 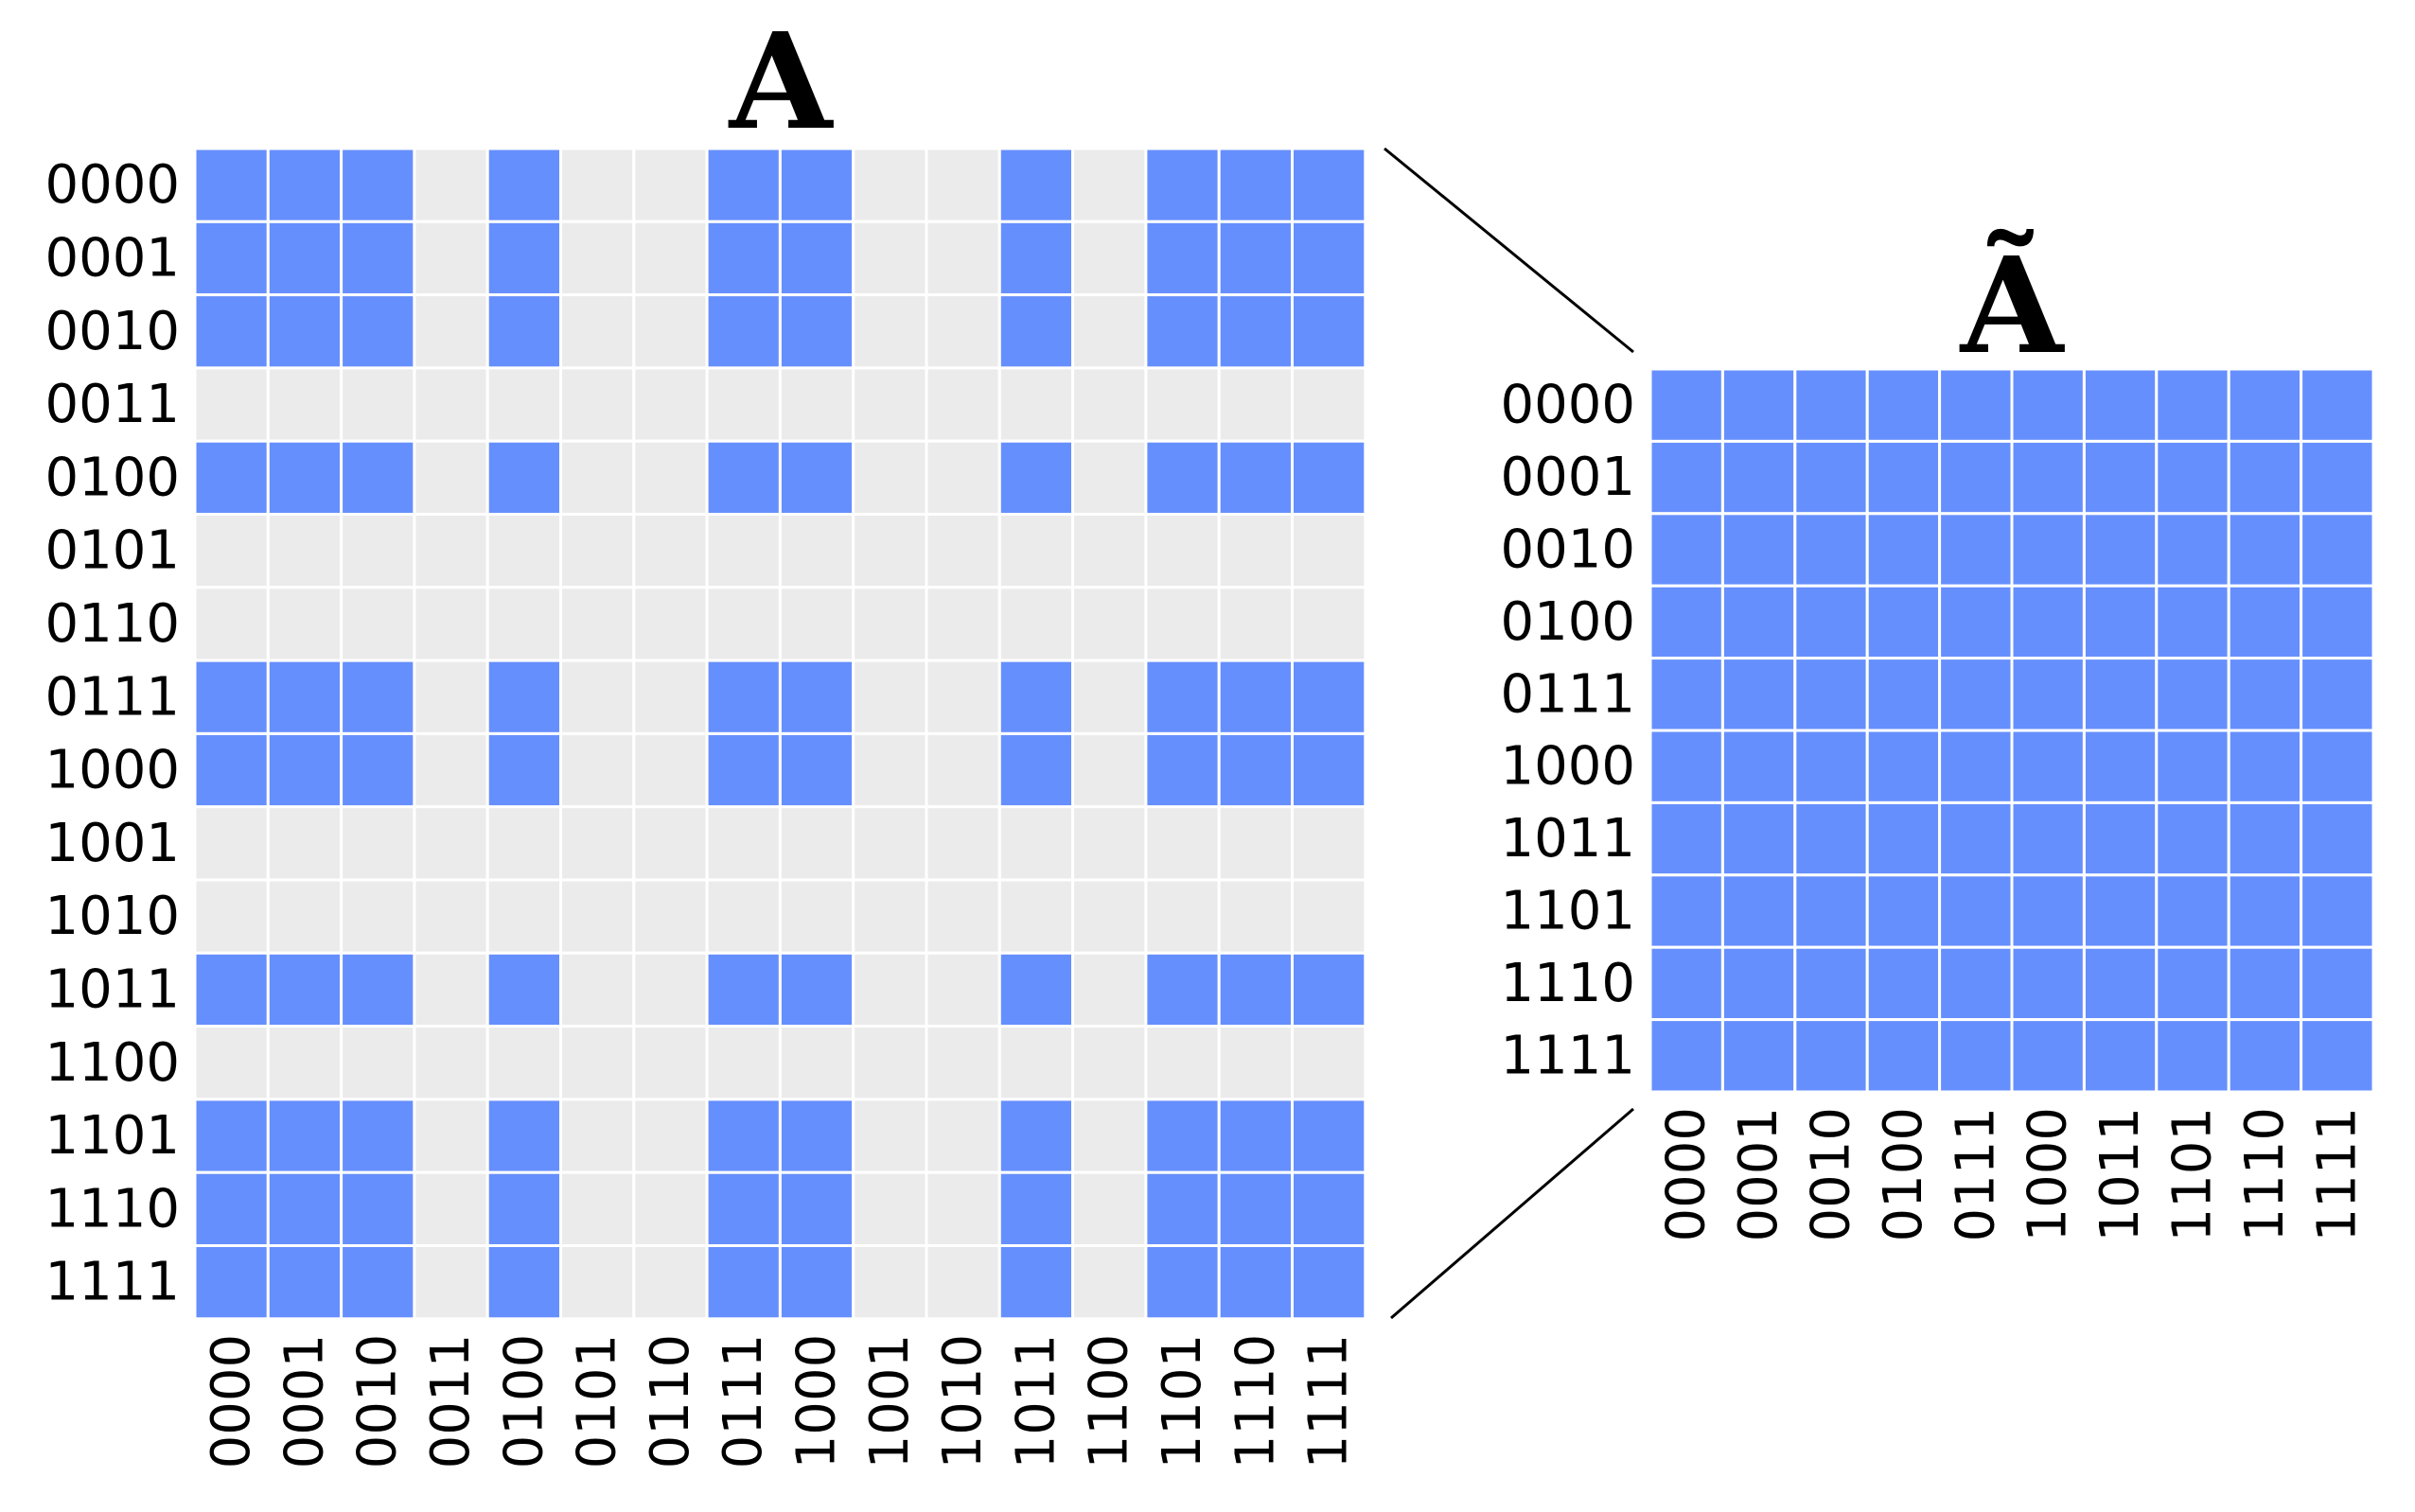 I want to click on col-tick-label: 1111, so click(x=2337, y=1174).